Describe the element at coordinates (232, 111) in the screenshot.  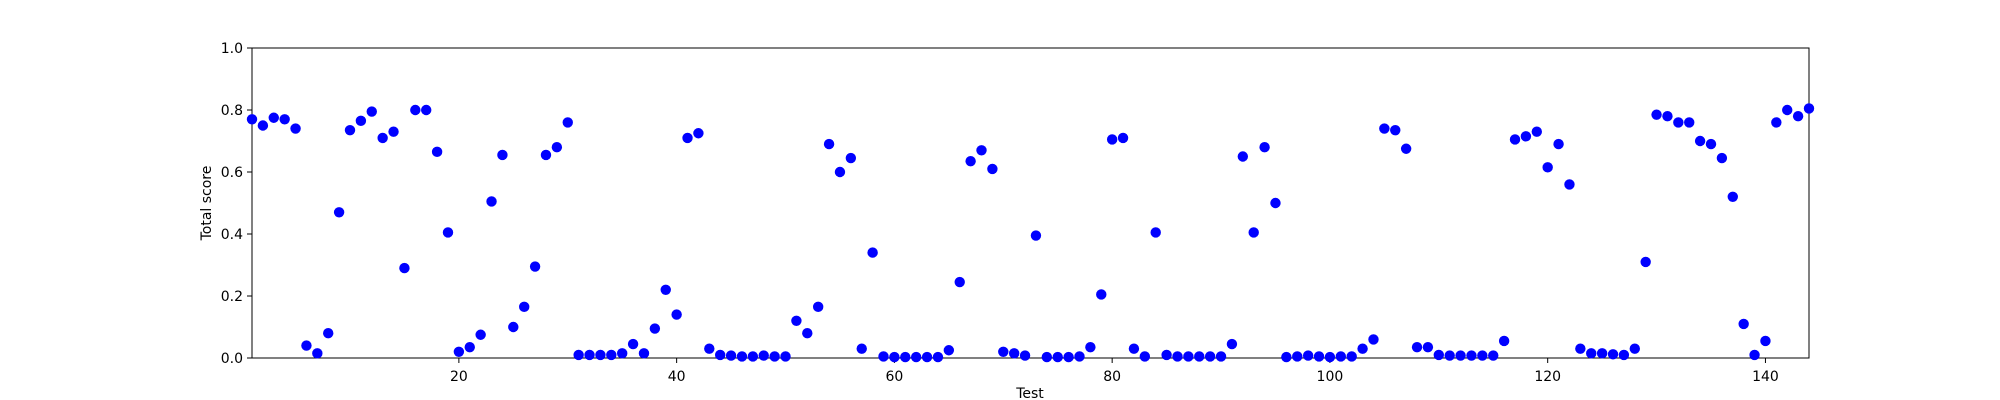
I see `y-tick-label: 0.8` at that location.